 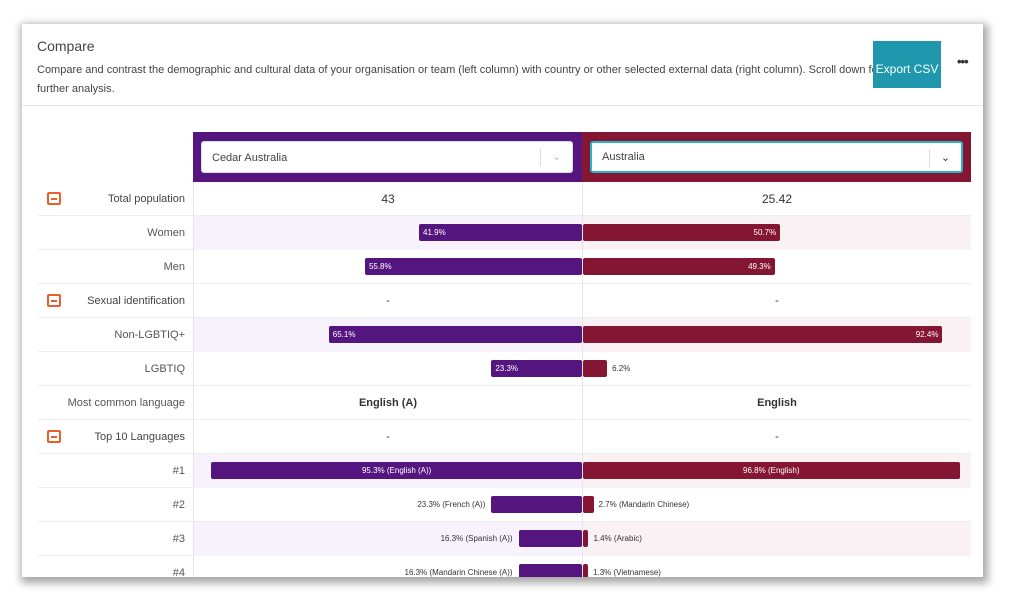 I want to click on right-cell: 92.4%, so click(x=776, y=335).